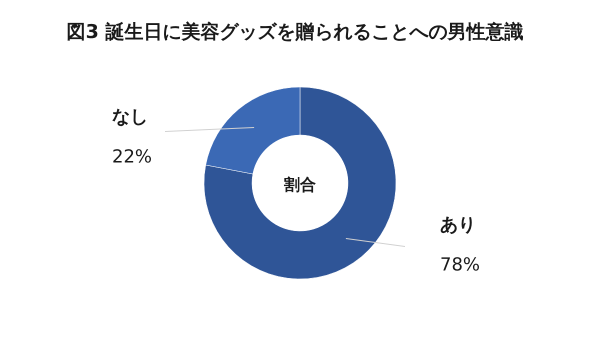  Describe the element at coordinates (132, 157) in the screenshot. I see `data-label: 22%` at that location.